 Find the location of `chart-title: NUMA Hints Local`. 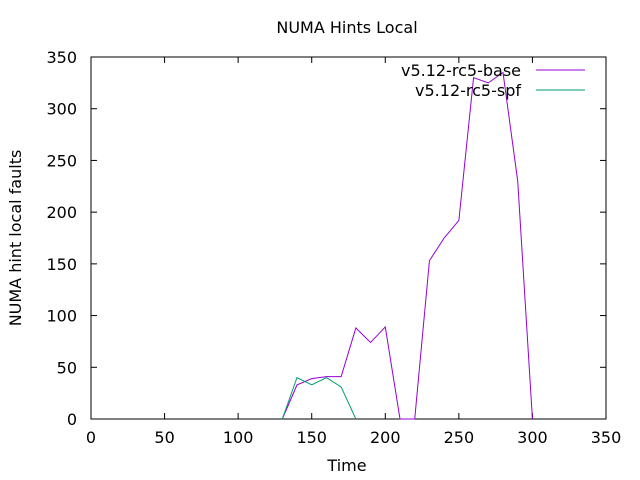

chart-title: NUMA Hints Local is located at coordinates (346, 27).